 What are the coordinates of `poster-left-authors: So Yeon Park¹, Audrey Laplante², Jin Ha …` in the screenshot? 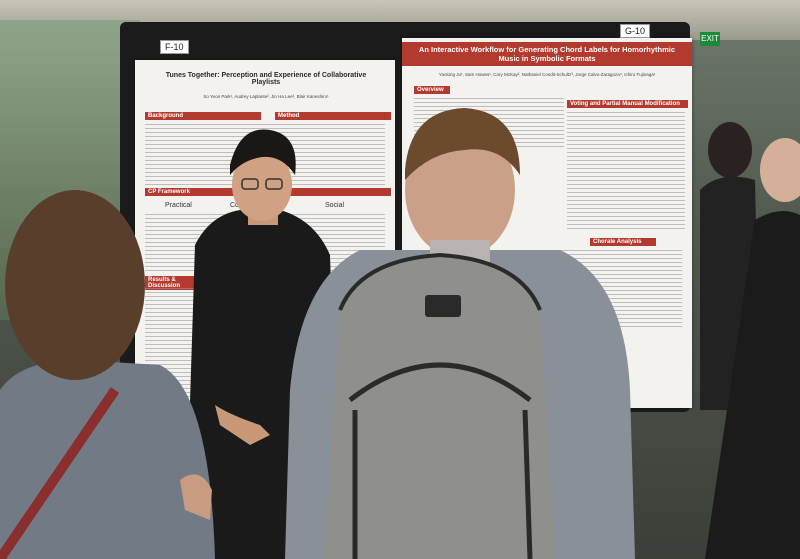 It's located at (266, 96).